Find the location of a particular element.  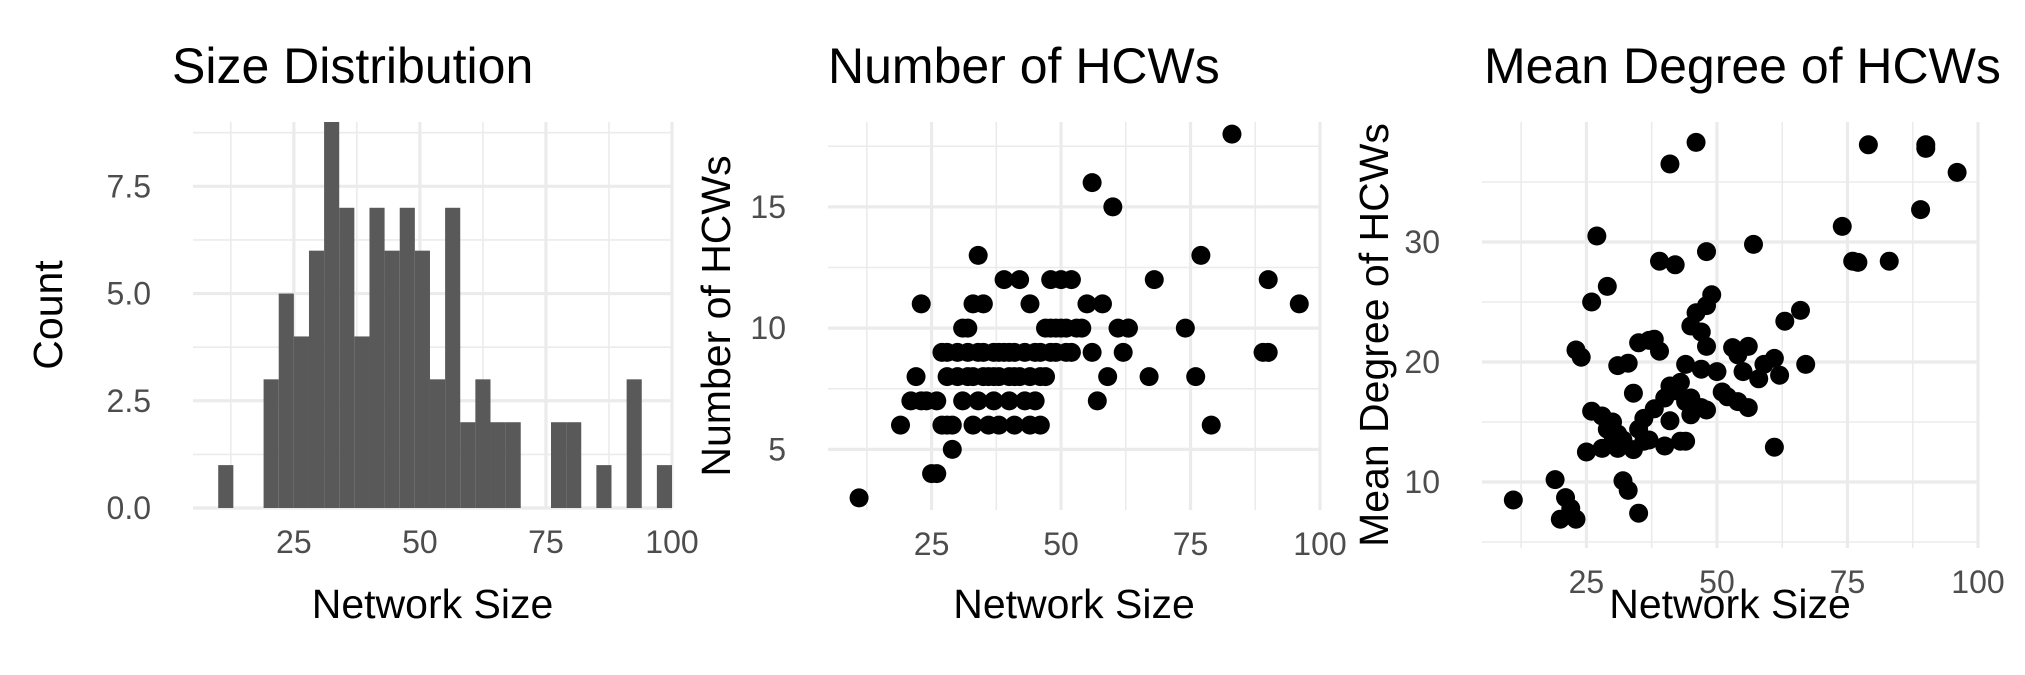

grid is located at coordinates (1075, 316).